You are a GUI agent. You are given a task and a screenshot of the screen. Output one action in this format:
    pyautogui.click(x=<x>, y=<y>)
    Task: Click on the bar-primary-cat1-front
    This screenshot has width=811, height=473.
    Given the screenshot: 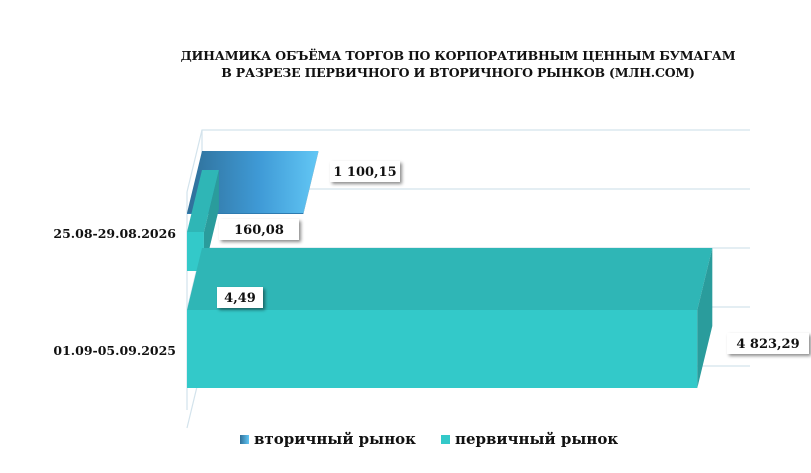 What is the action you would take?
    pyautogui.click(x=442, y=349)
    